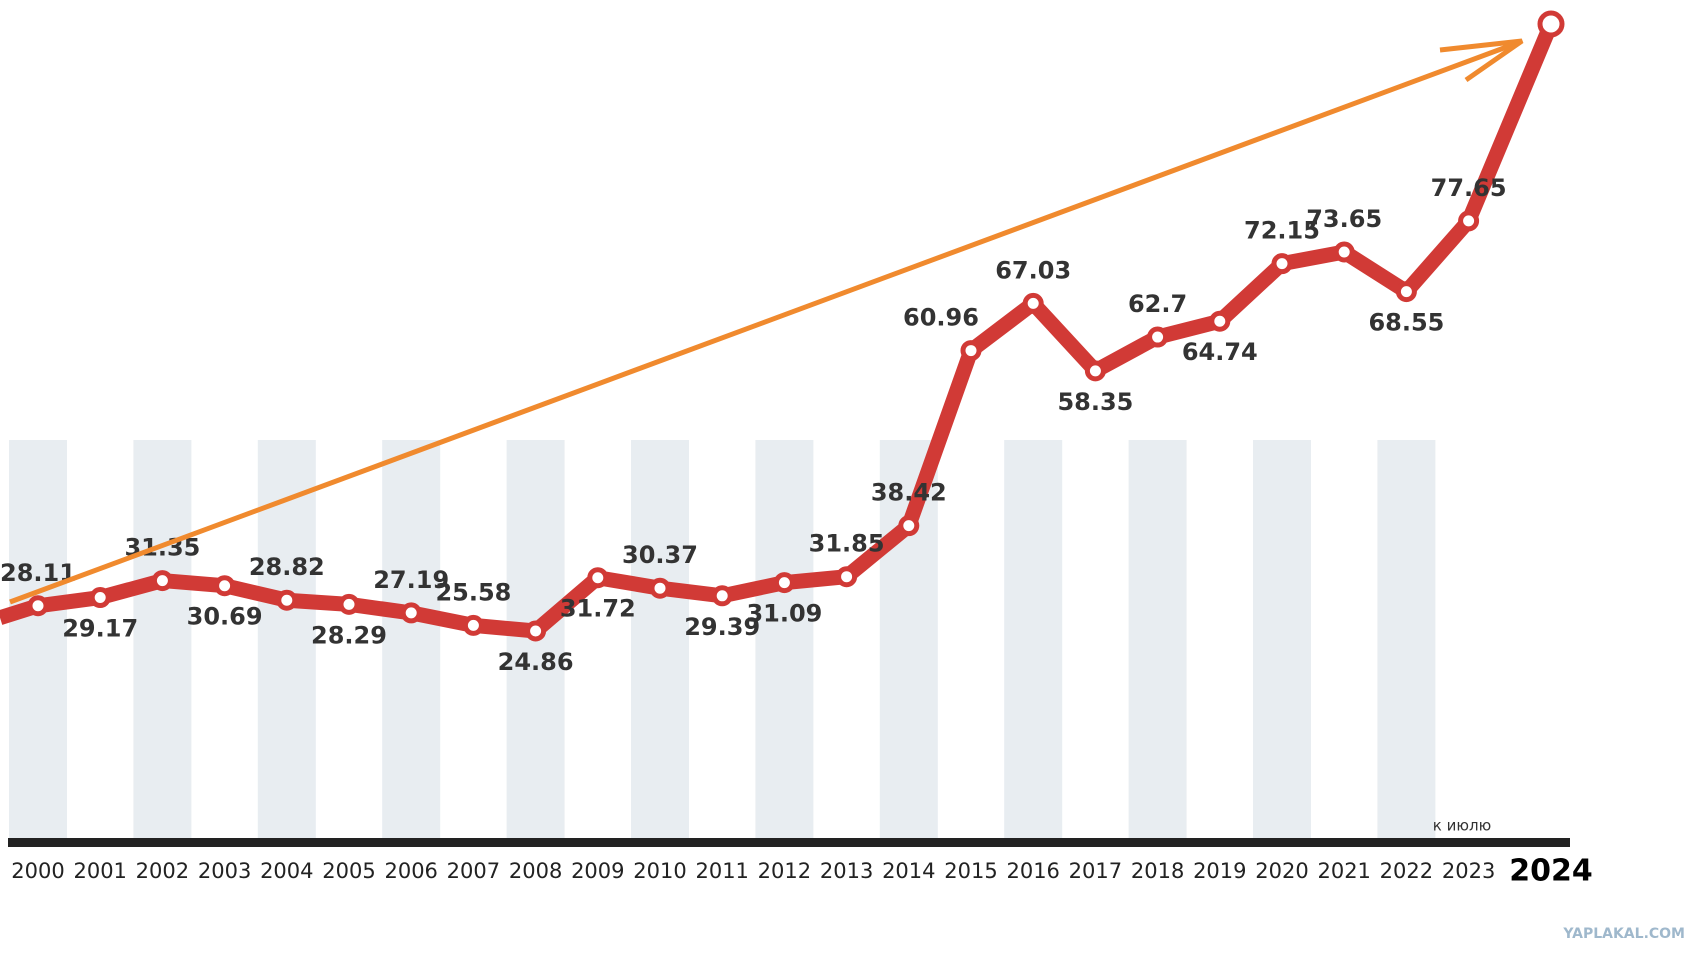 The image size is (1694, 956). Describe the element at coordinates (1157, 871) in the screenshot. I see `x-tick-label: 2018` at that location.